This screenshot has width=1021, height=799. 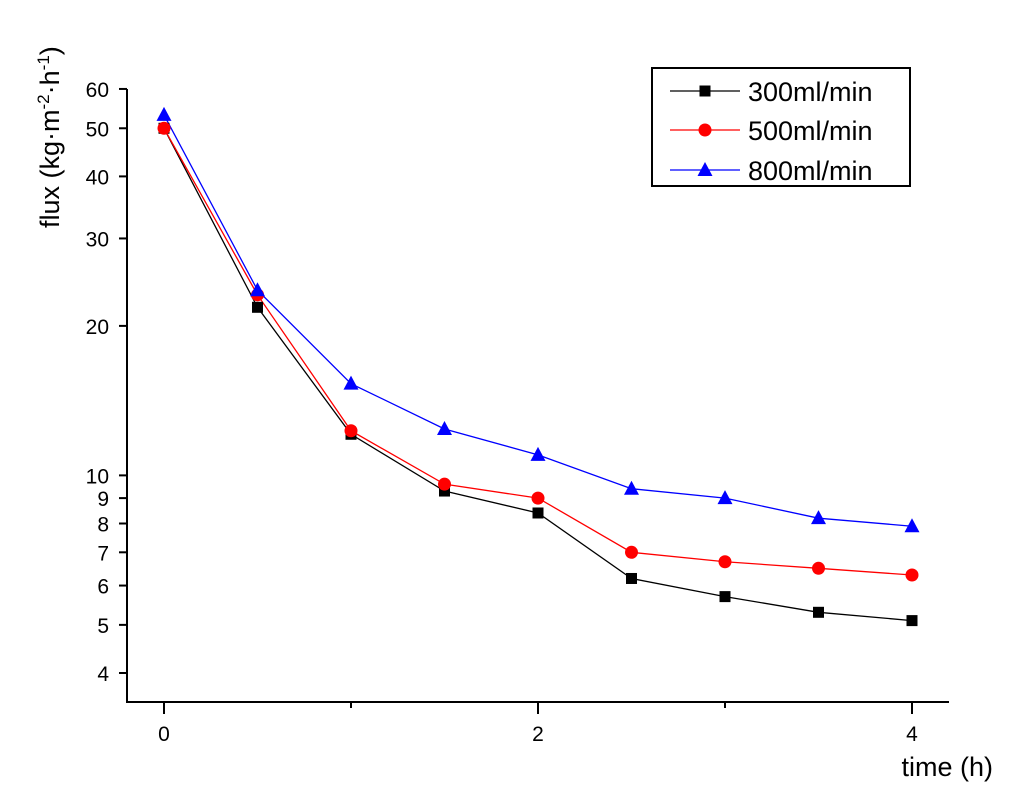 What do you see at coordinates (97, 177) in the screenshot?
I see `y-tick-label: 40` at bounding box center [97, 177].